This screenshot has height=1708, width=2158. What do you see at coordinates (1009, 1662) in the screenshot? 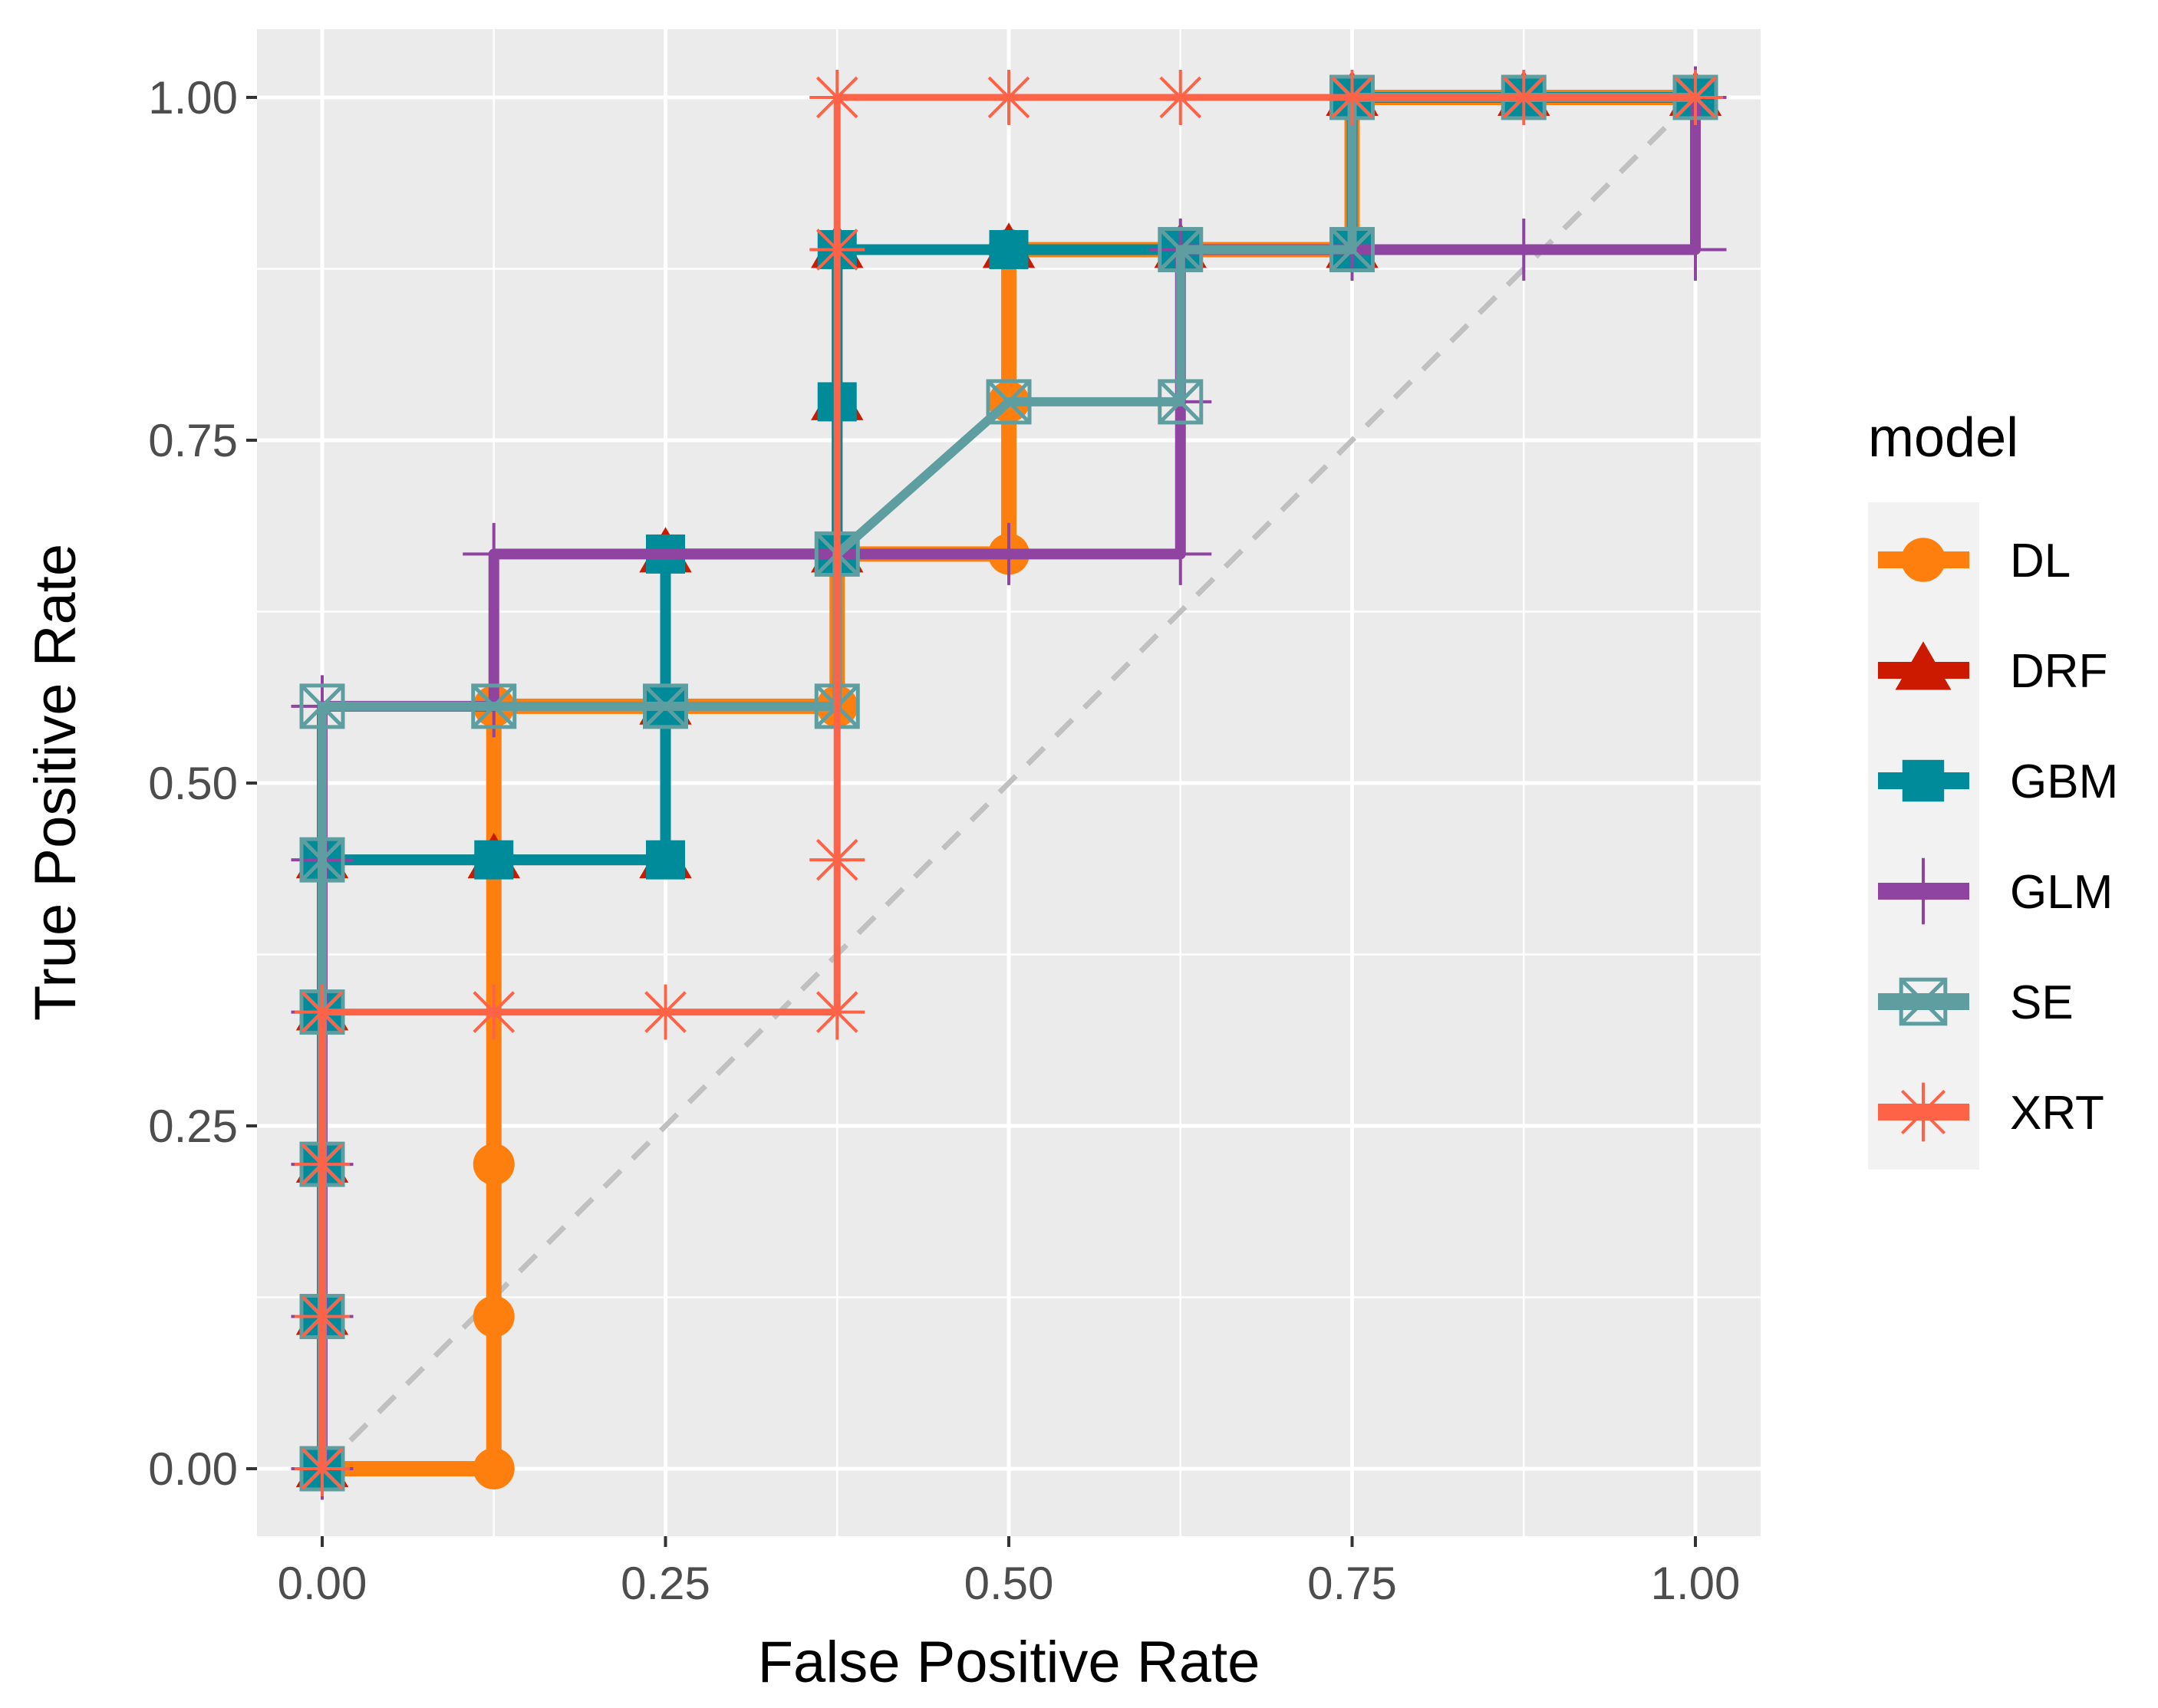
I see `x-axis-title: False Positive Rate` at bounding box center [1009, 1662].